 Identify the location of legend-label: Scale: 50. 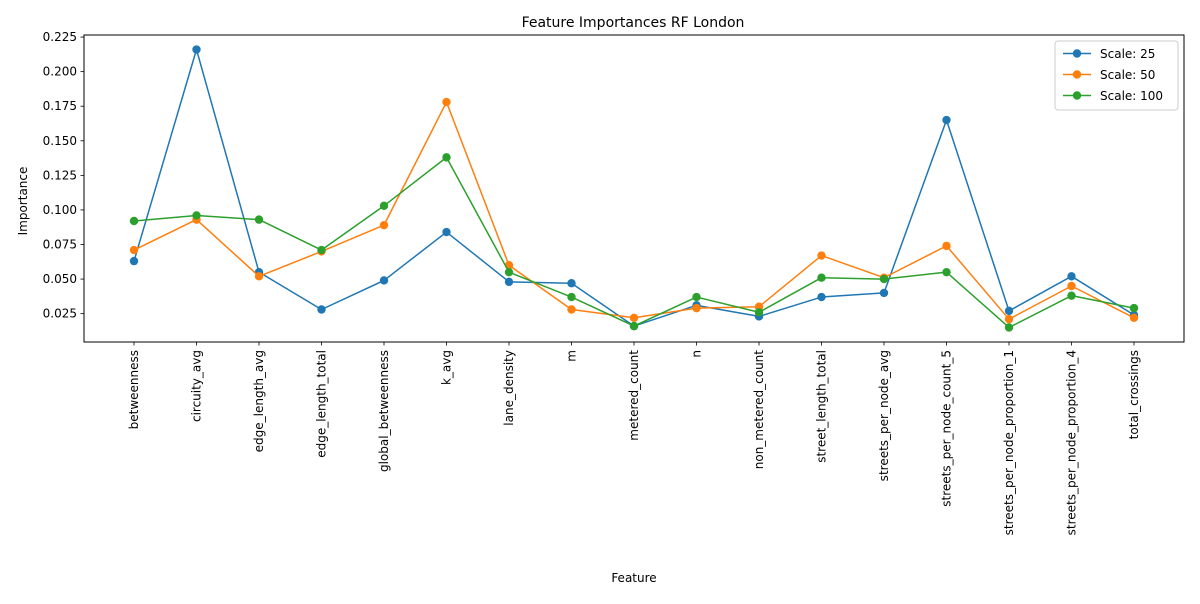
(1127, 75).